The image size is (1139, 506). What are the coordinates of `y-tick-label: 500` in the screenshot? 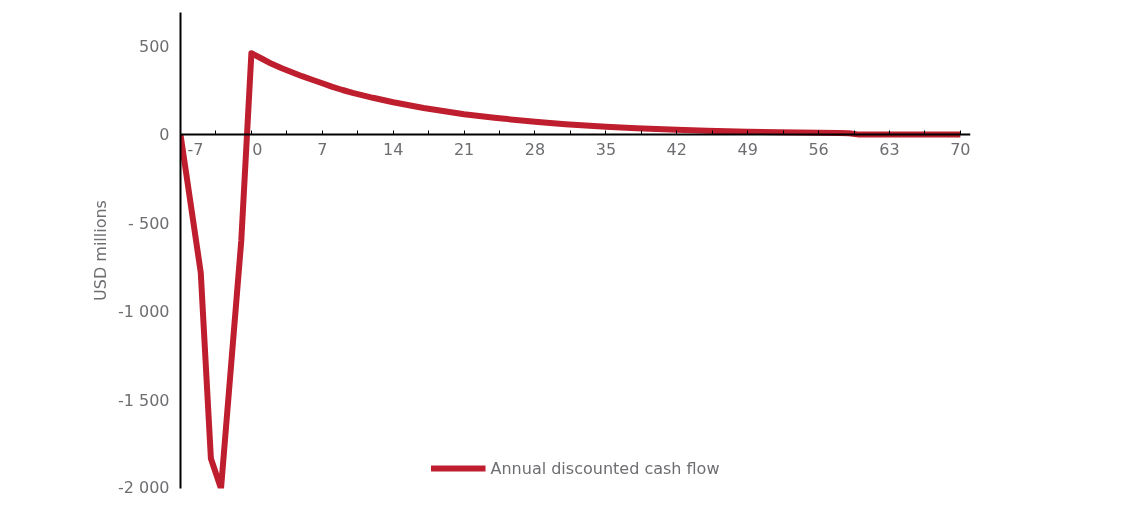 It's located at (154, 46).